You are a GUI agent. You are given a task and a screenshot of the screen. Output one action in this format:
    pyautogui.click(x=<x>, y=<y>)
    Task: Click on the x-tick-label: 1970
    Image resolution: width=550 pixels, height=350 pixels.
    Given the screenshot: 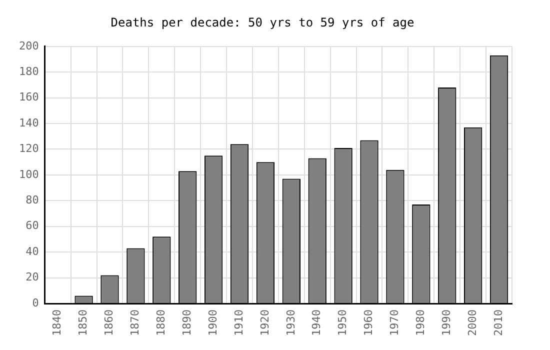 What is the action you would take?
    pyautogui.click(x=395, y=323)
    